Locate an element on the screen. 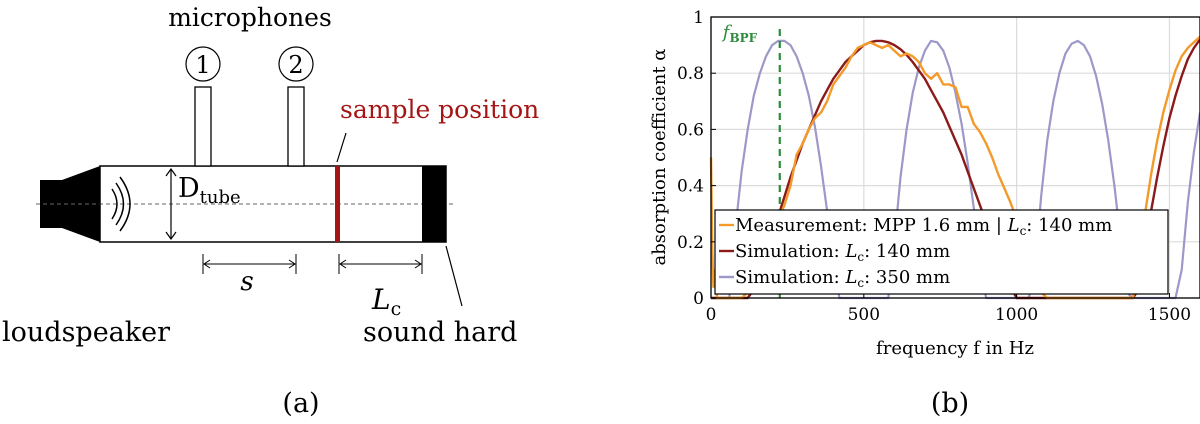 The height and width of the screenshot is (424, 1200). mic-1-number: 1 is located at coordinates (202, 65).